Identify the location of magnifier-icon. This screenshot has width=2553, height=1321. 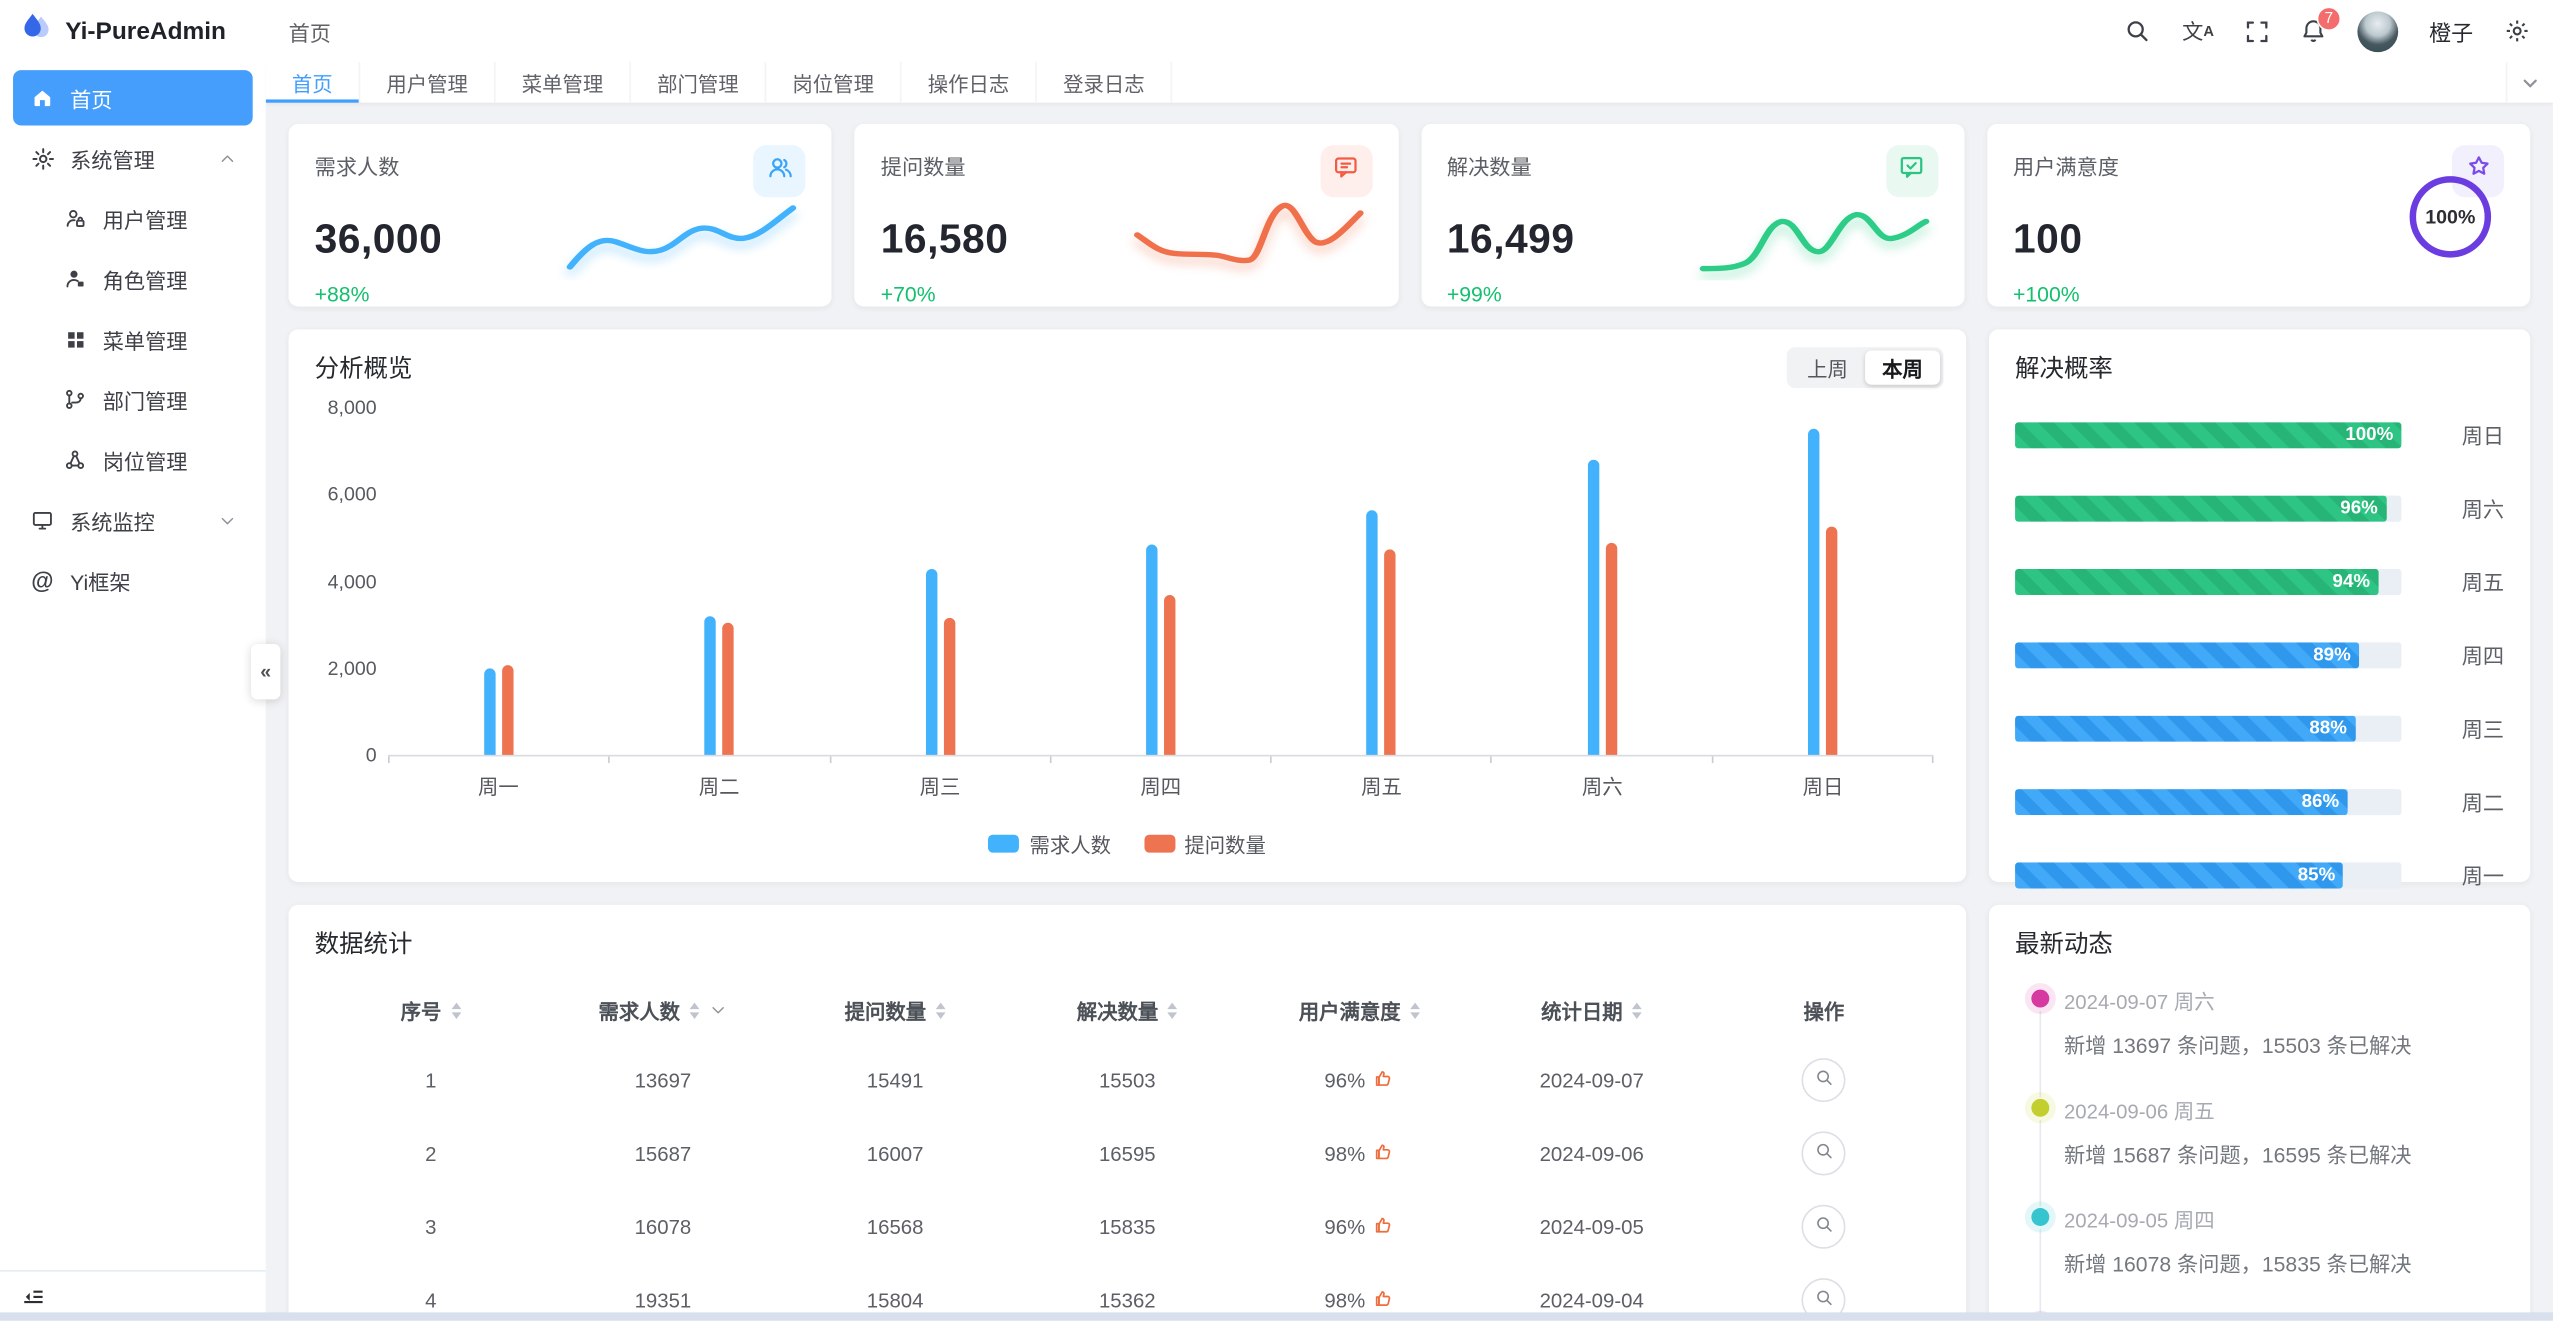
(1824, 1227).